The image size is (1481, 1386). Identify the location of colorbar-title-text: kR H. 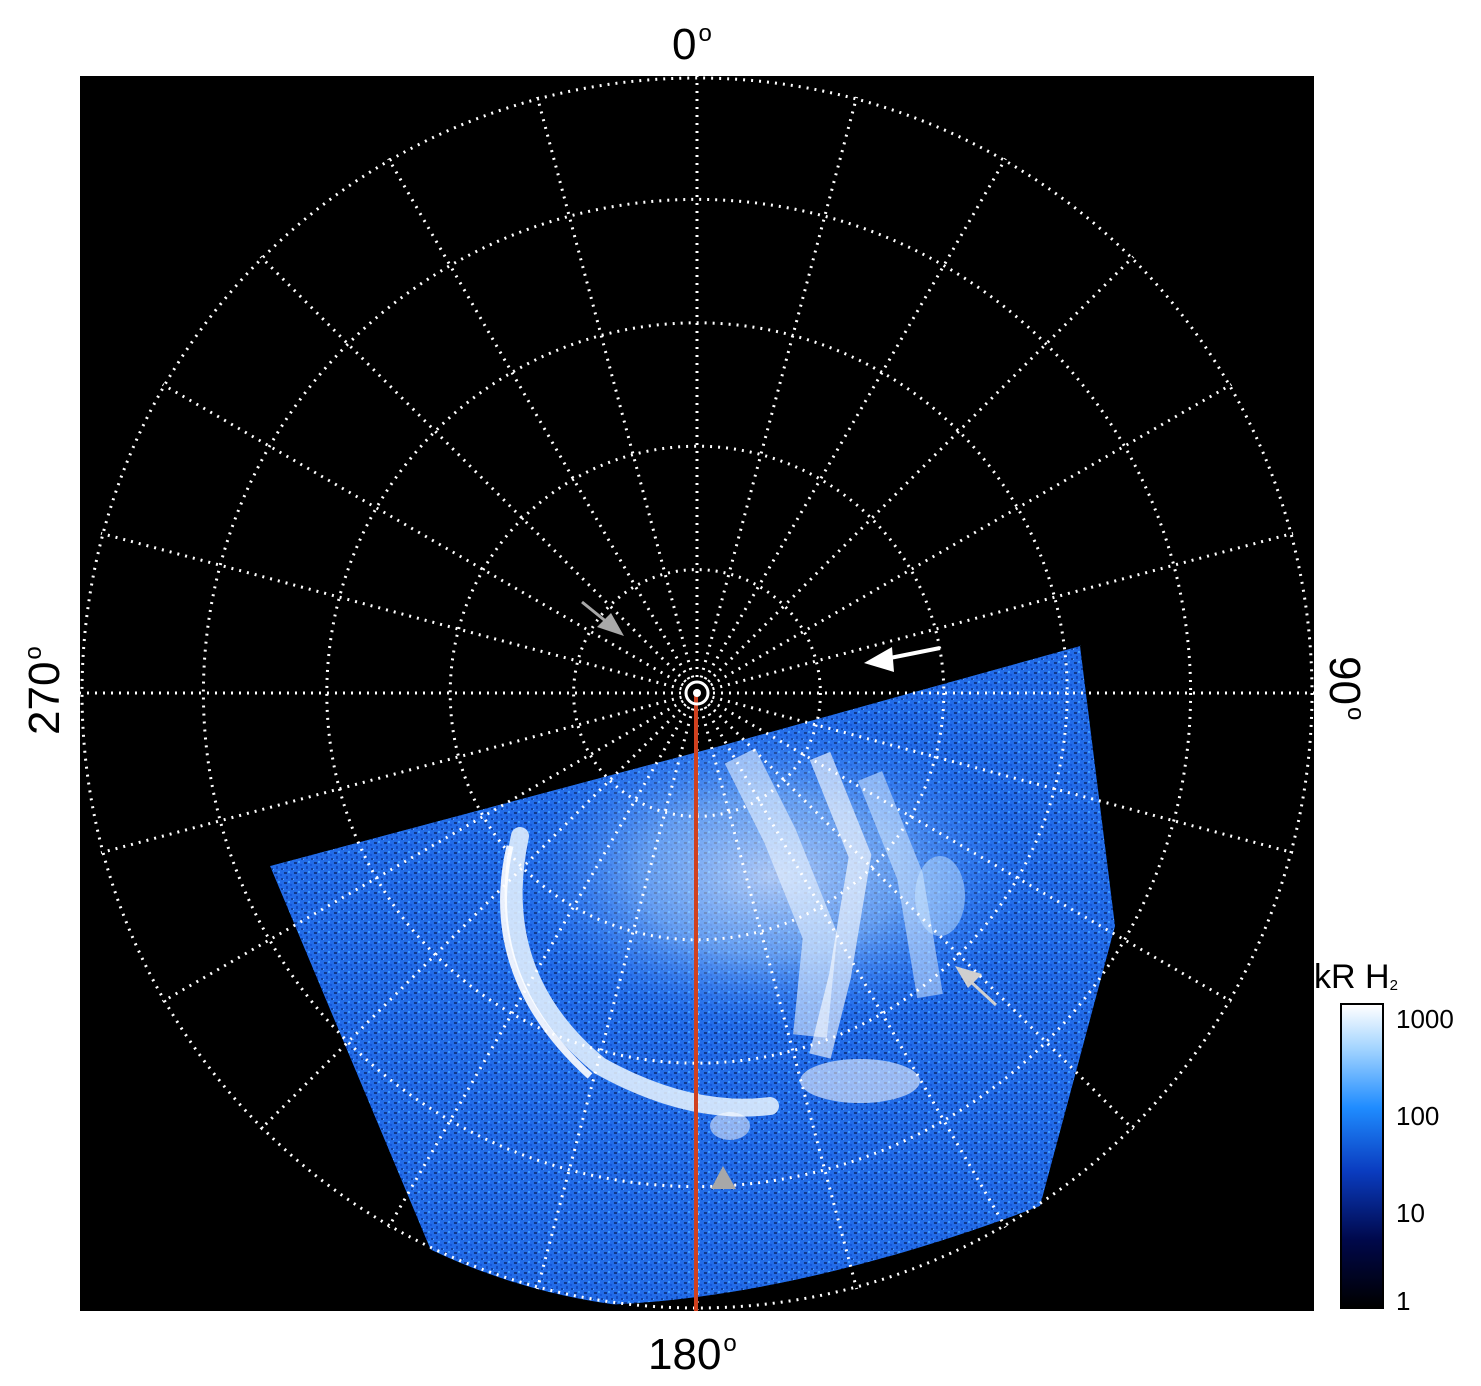
(1352, 977).